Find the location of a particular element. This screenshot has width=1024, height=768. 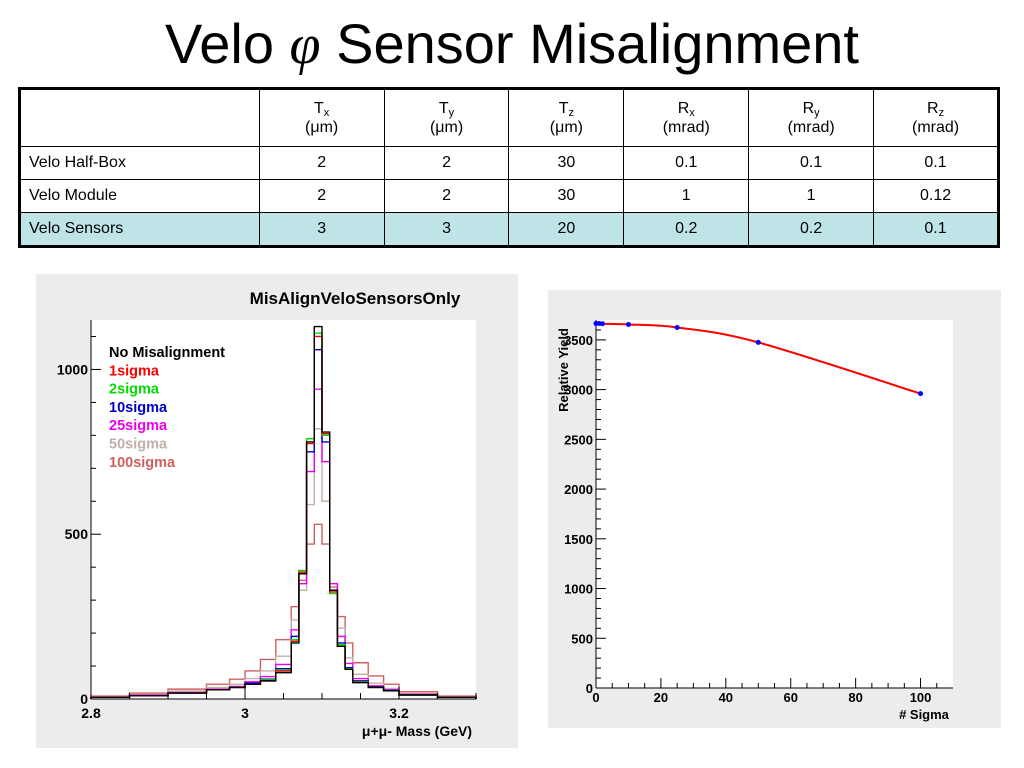

title-suffix: Sensor Misalignment is located at coordinates (597, 43).